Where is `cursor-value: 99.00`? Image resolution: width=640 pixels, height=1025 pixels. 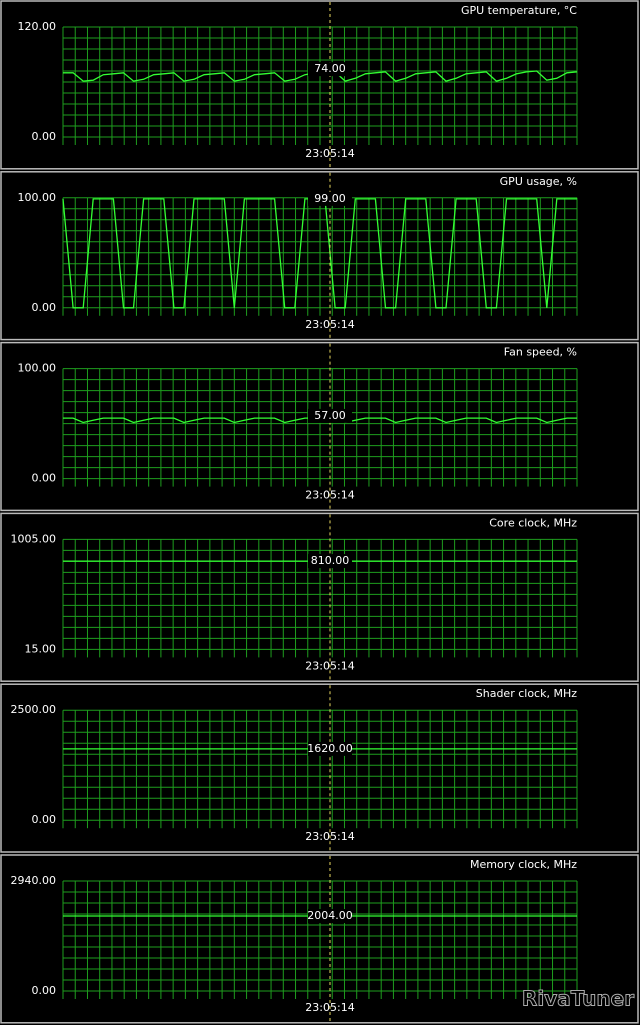
cursor-value: 99.00 is located at coordinates (330, 198).